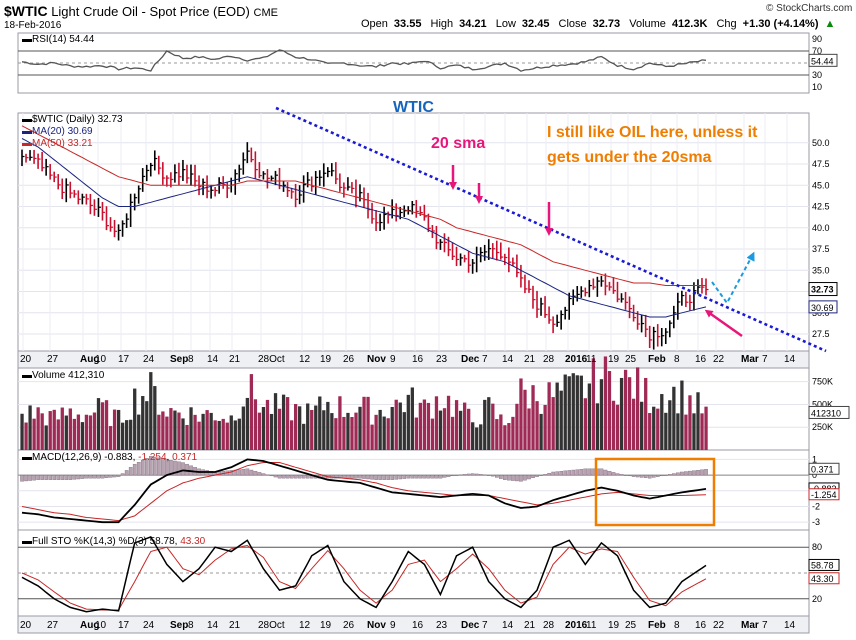  I want to click on x-axis-label: 25, so click(631, 625).